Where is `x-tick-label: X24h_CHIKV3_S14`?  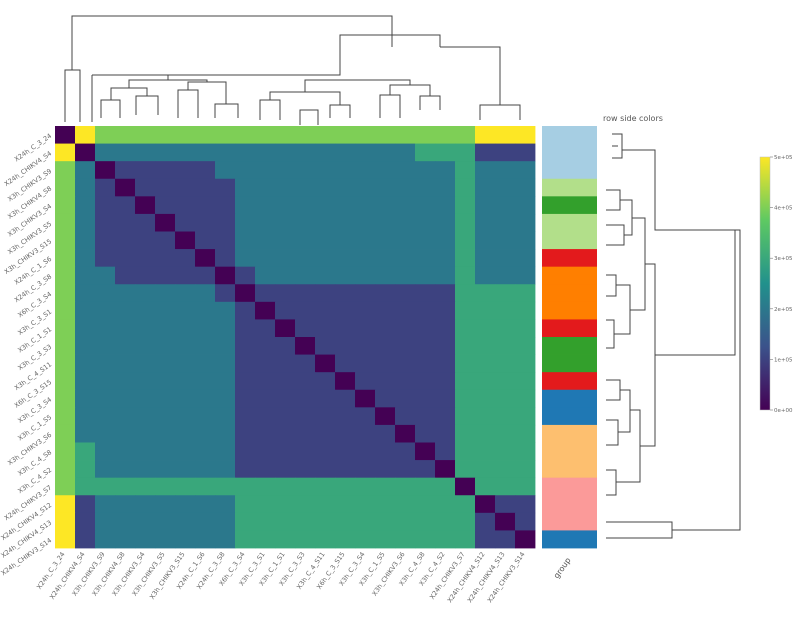 x-tick-label: X24h_CHIKV3_S14 is located at coordinates (506, 578).